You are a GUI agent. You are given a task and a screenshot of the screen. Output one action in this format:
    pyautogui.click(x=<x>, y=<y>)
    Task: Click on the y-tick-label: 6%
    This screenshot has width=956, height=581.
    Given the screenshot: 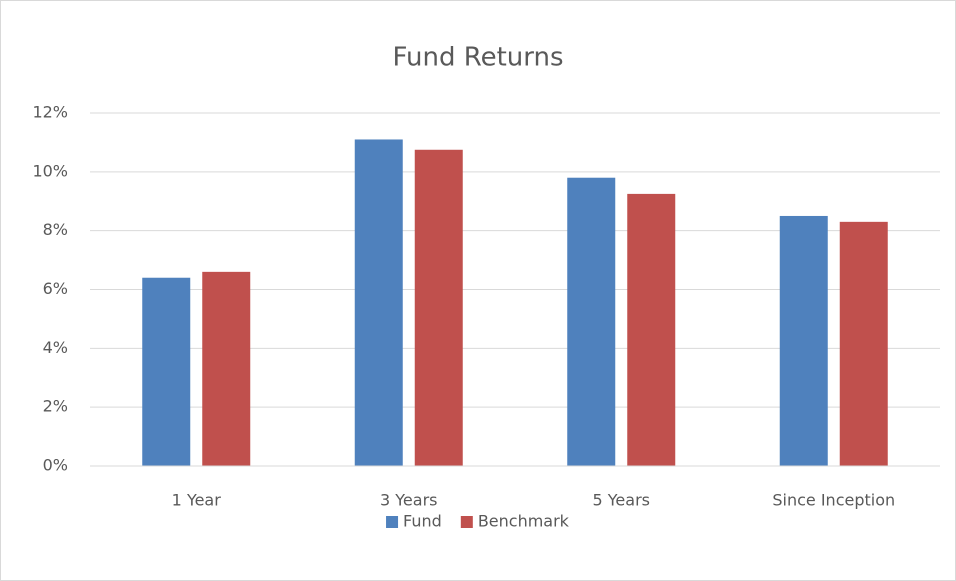 What is the action you would take?
    pyautogui.click(x=55, y=288)
    